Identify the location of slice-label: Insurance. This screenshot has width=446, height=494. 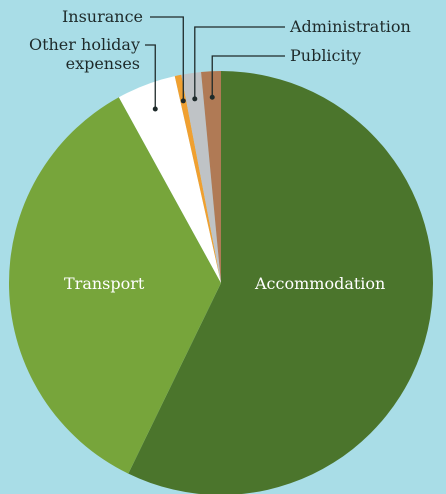
(102, 16).